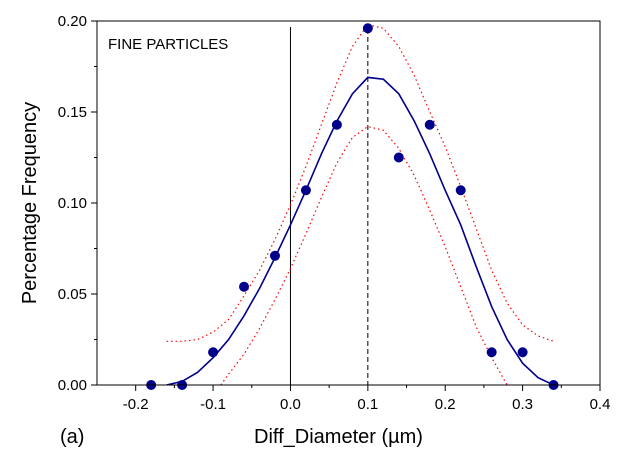 Image resolution: width=619 pixels, height=455 pixels. What do you see at coordinates (445, 404) in the screenshot?
I see `x-tick-label: 0.2` at bounding box center [445, 404].